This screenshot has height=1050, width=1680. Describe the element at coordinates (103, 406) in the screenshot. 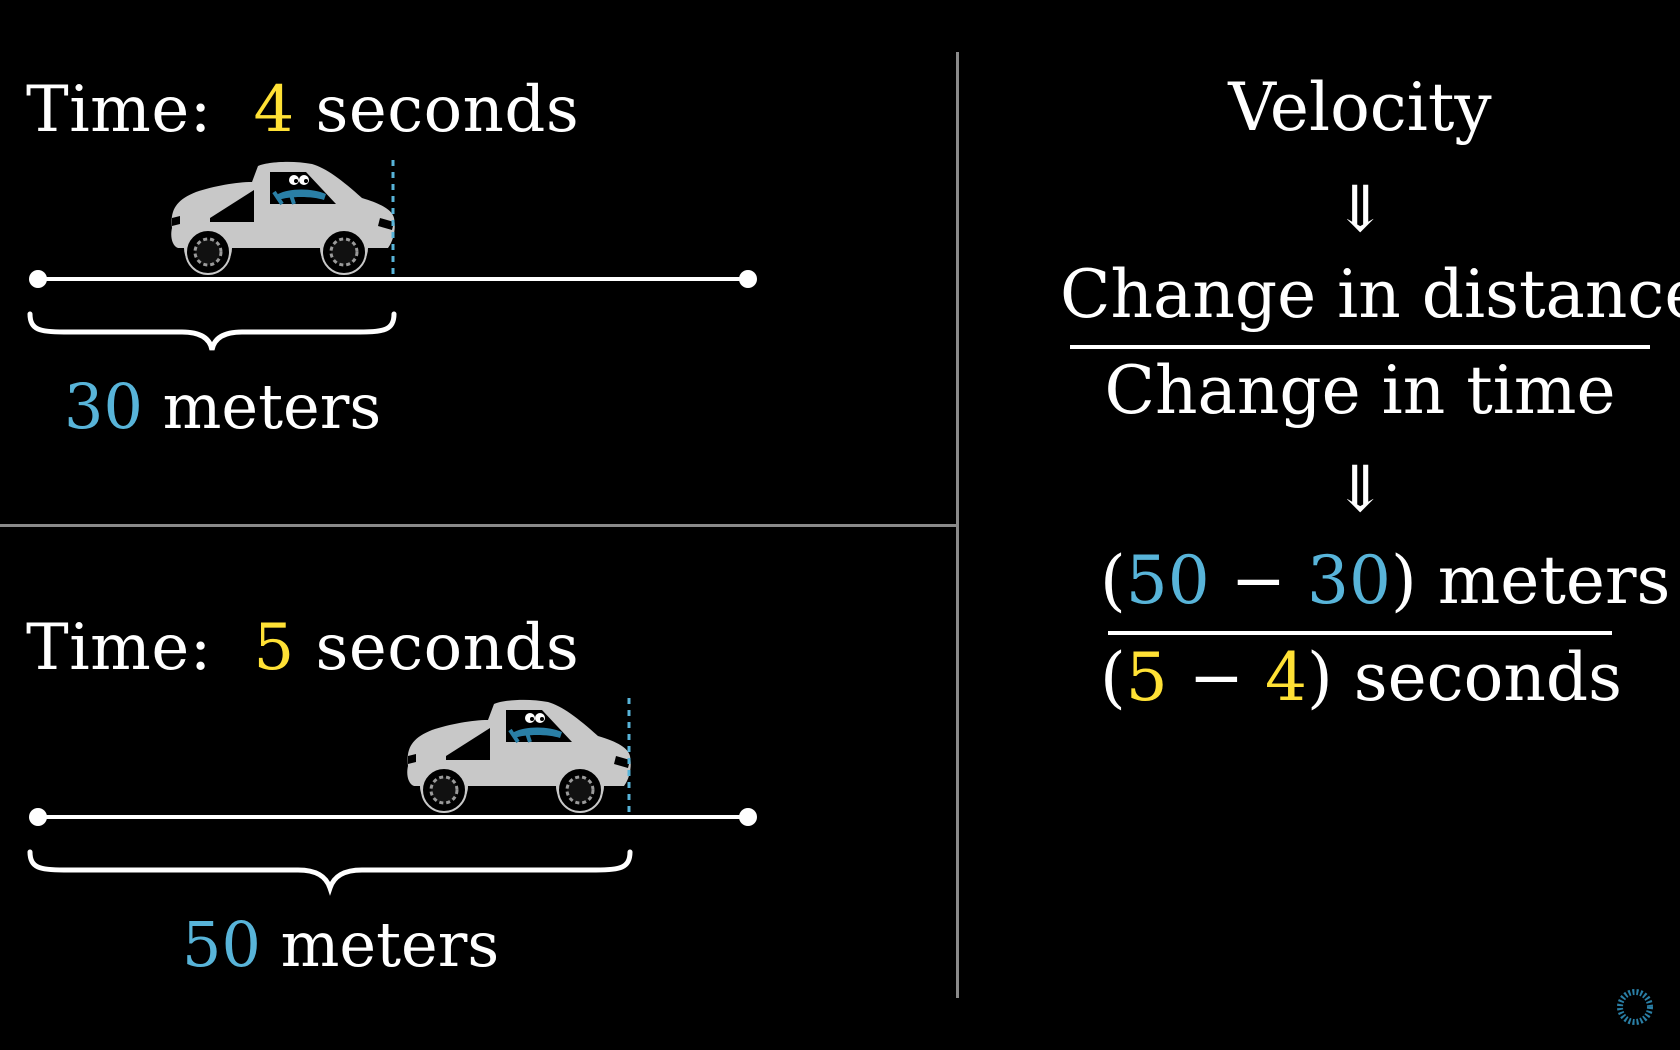

I see `distance-value: 30` at that location.